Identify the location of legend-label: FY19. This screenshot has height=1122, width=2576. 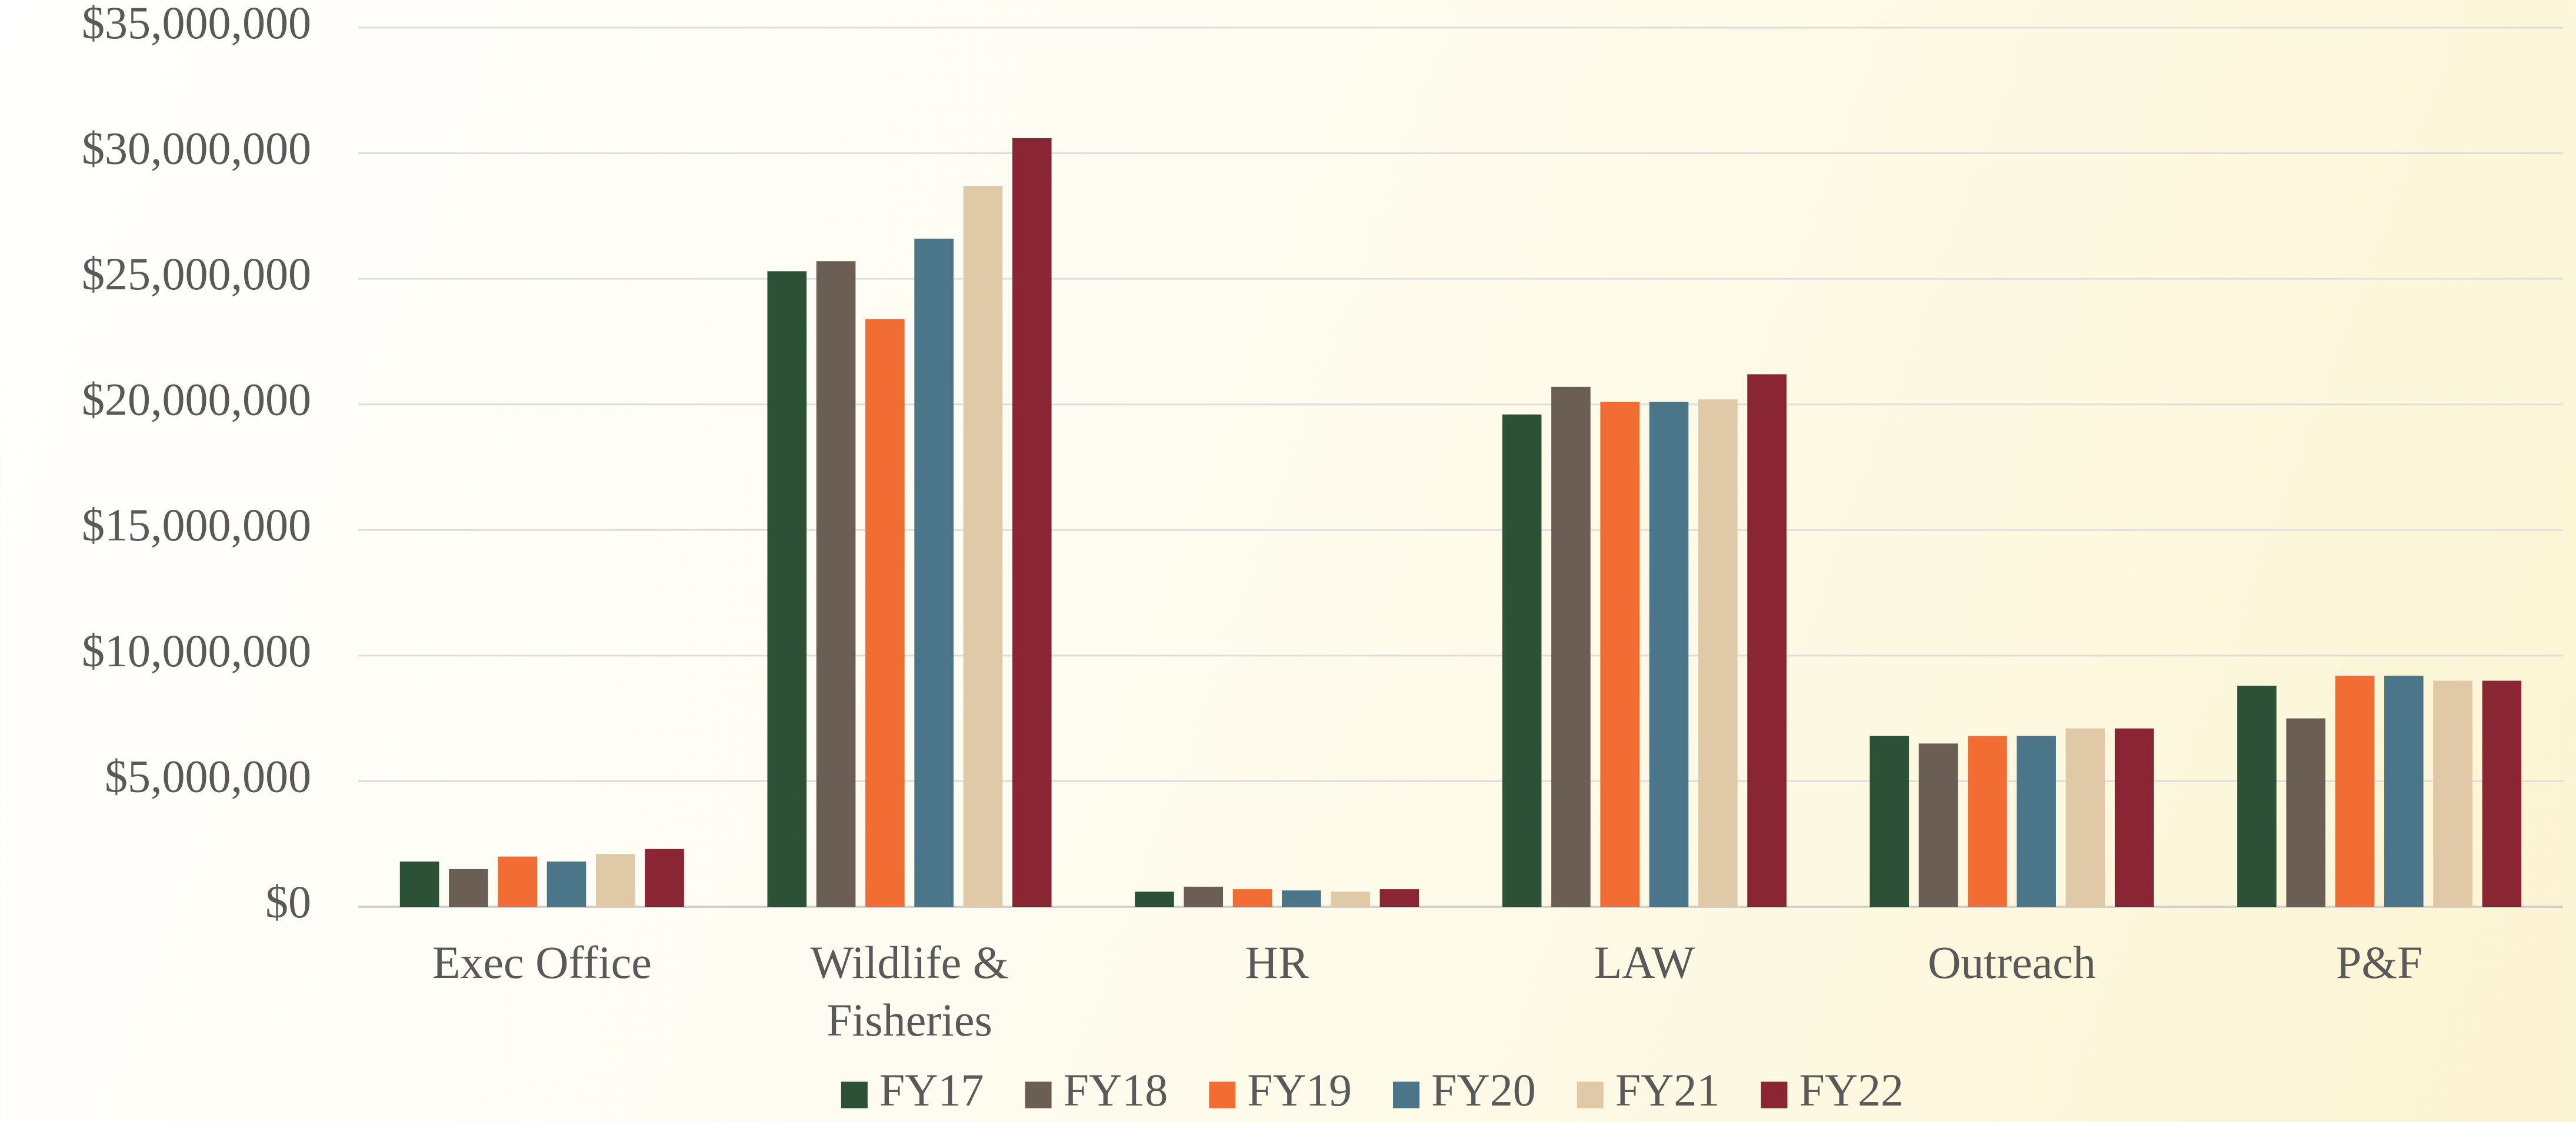
(1300, 1090).